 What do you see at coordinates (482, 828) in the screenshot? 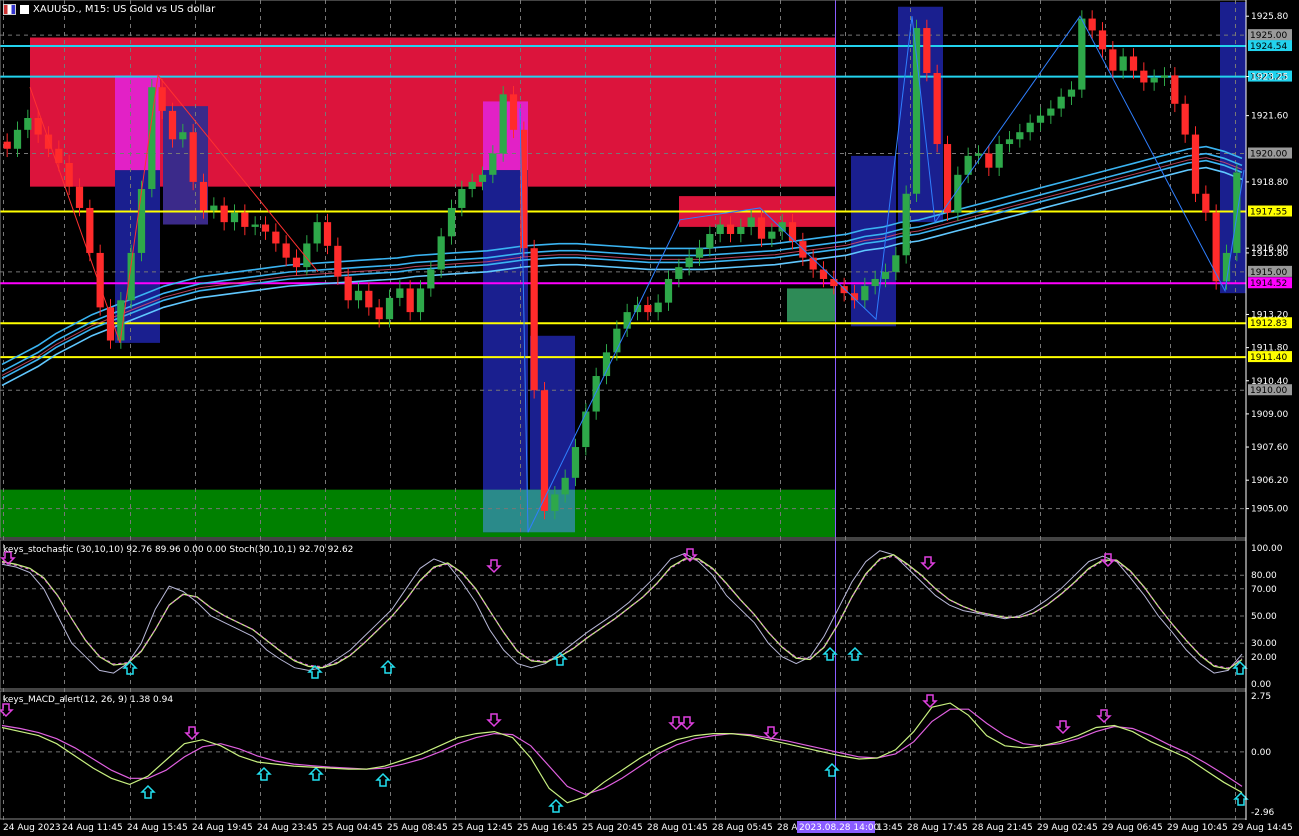
I see `time-tick-label: 25 Aug 12:45` at bounding box center [482, 828].